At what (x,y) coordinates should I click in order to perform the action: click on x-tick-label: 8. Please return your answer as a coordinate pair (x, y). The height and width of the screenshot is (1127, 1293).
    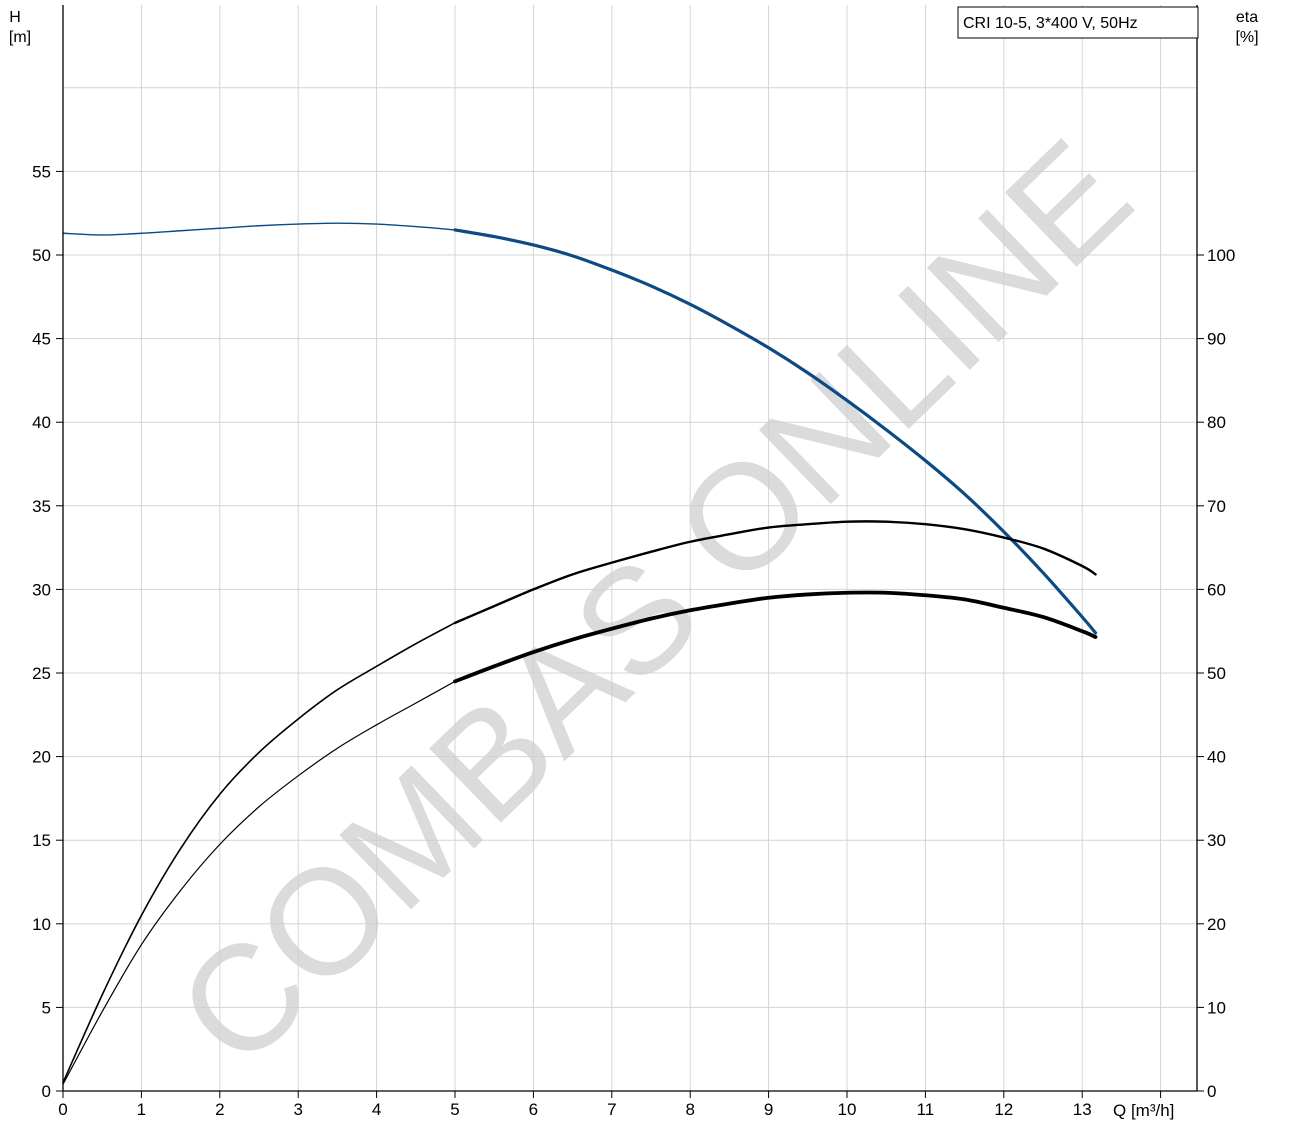
    Looking at the image, I should click on (689, 1109).